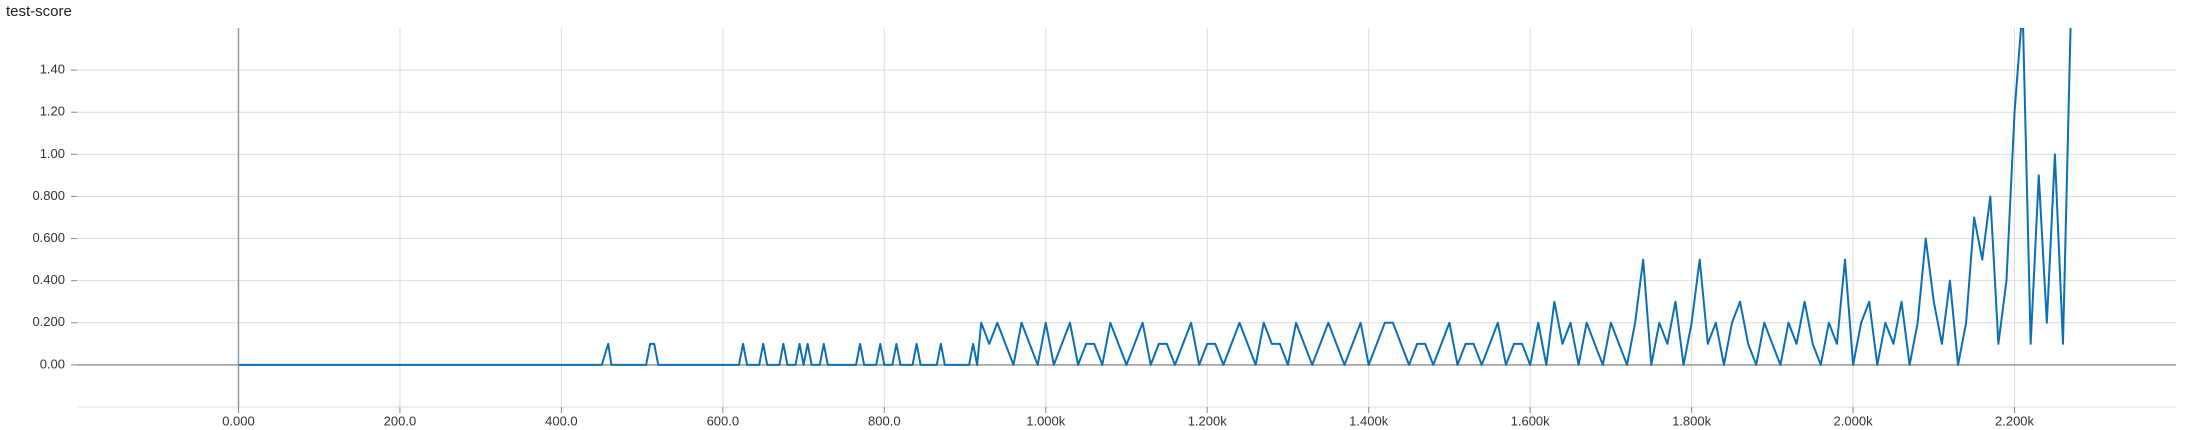 The height and width of the screenshot is (430, 2187). I want to click on y-tick-label: 0.00, so click(52, 363).